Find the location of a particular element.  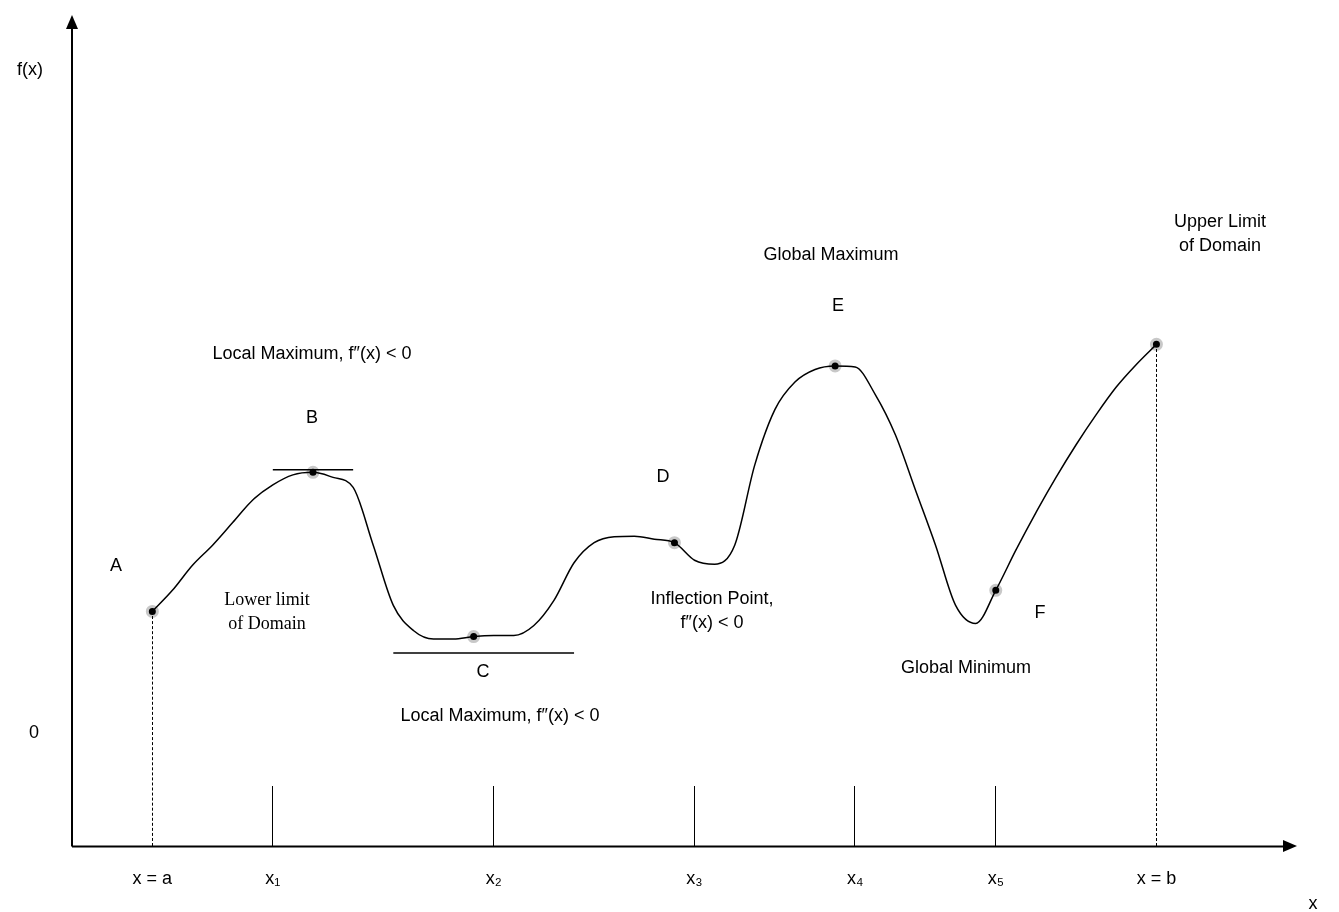

text: 0 is located at coordinates (34, 731).